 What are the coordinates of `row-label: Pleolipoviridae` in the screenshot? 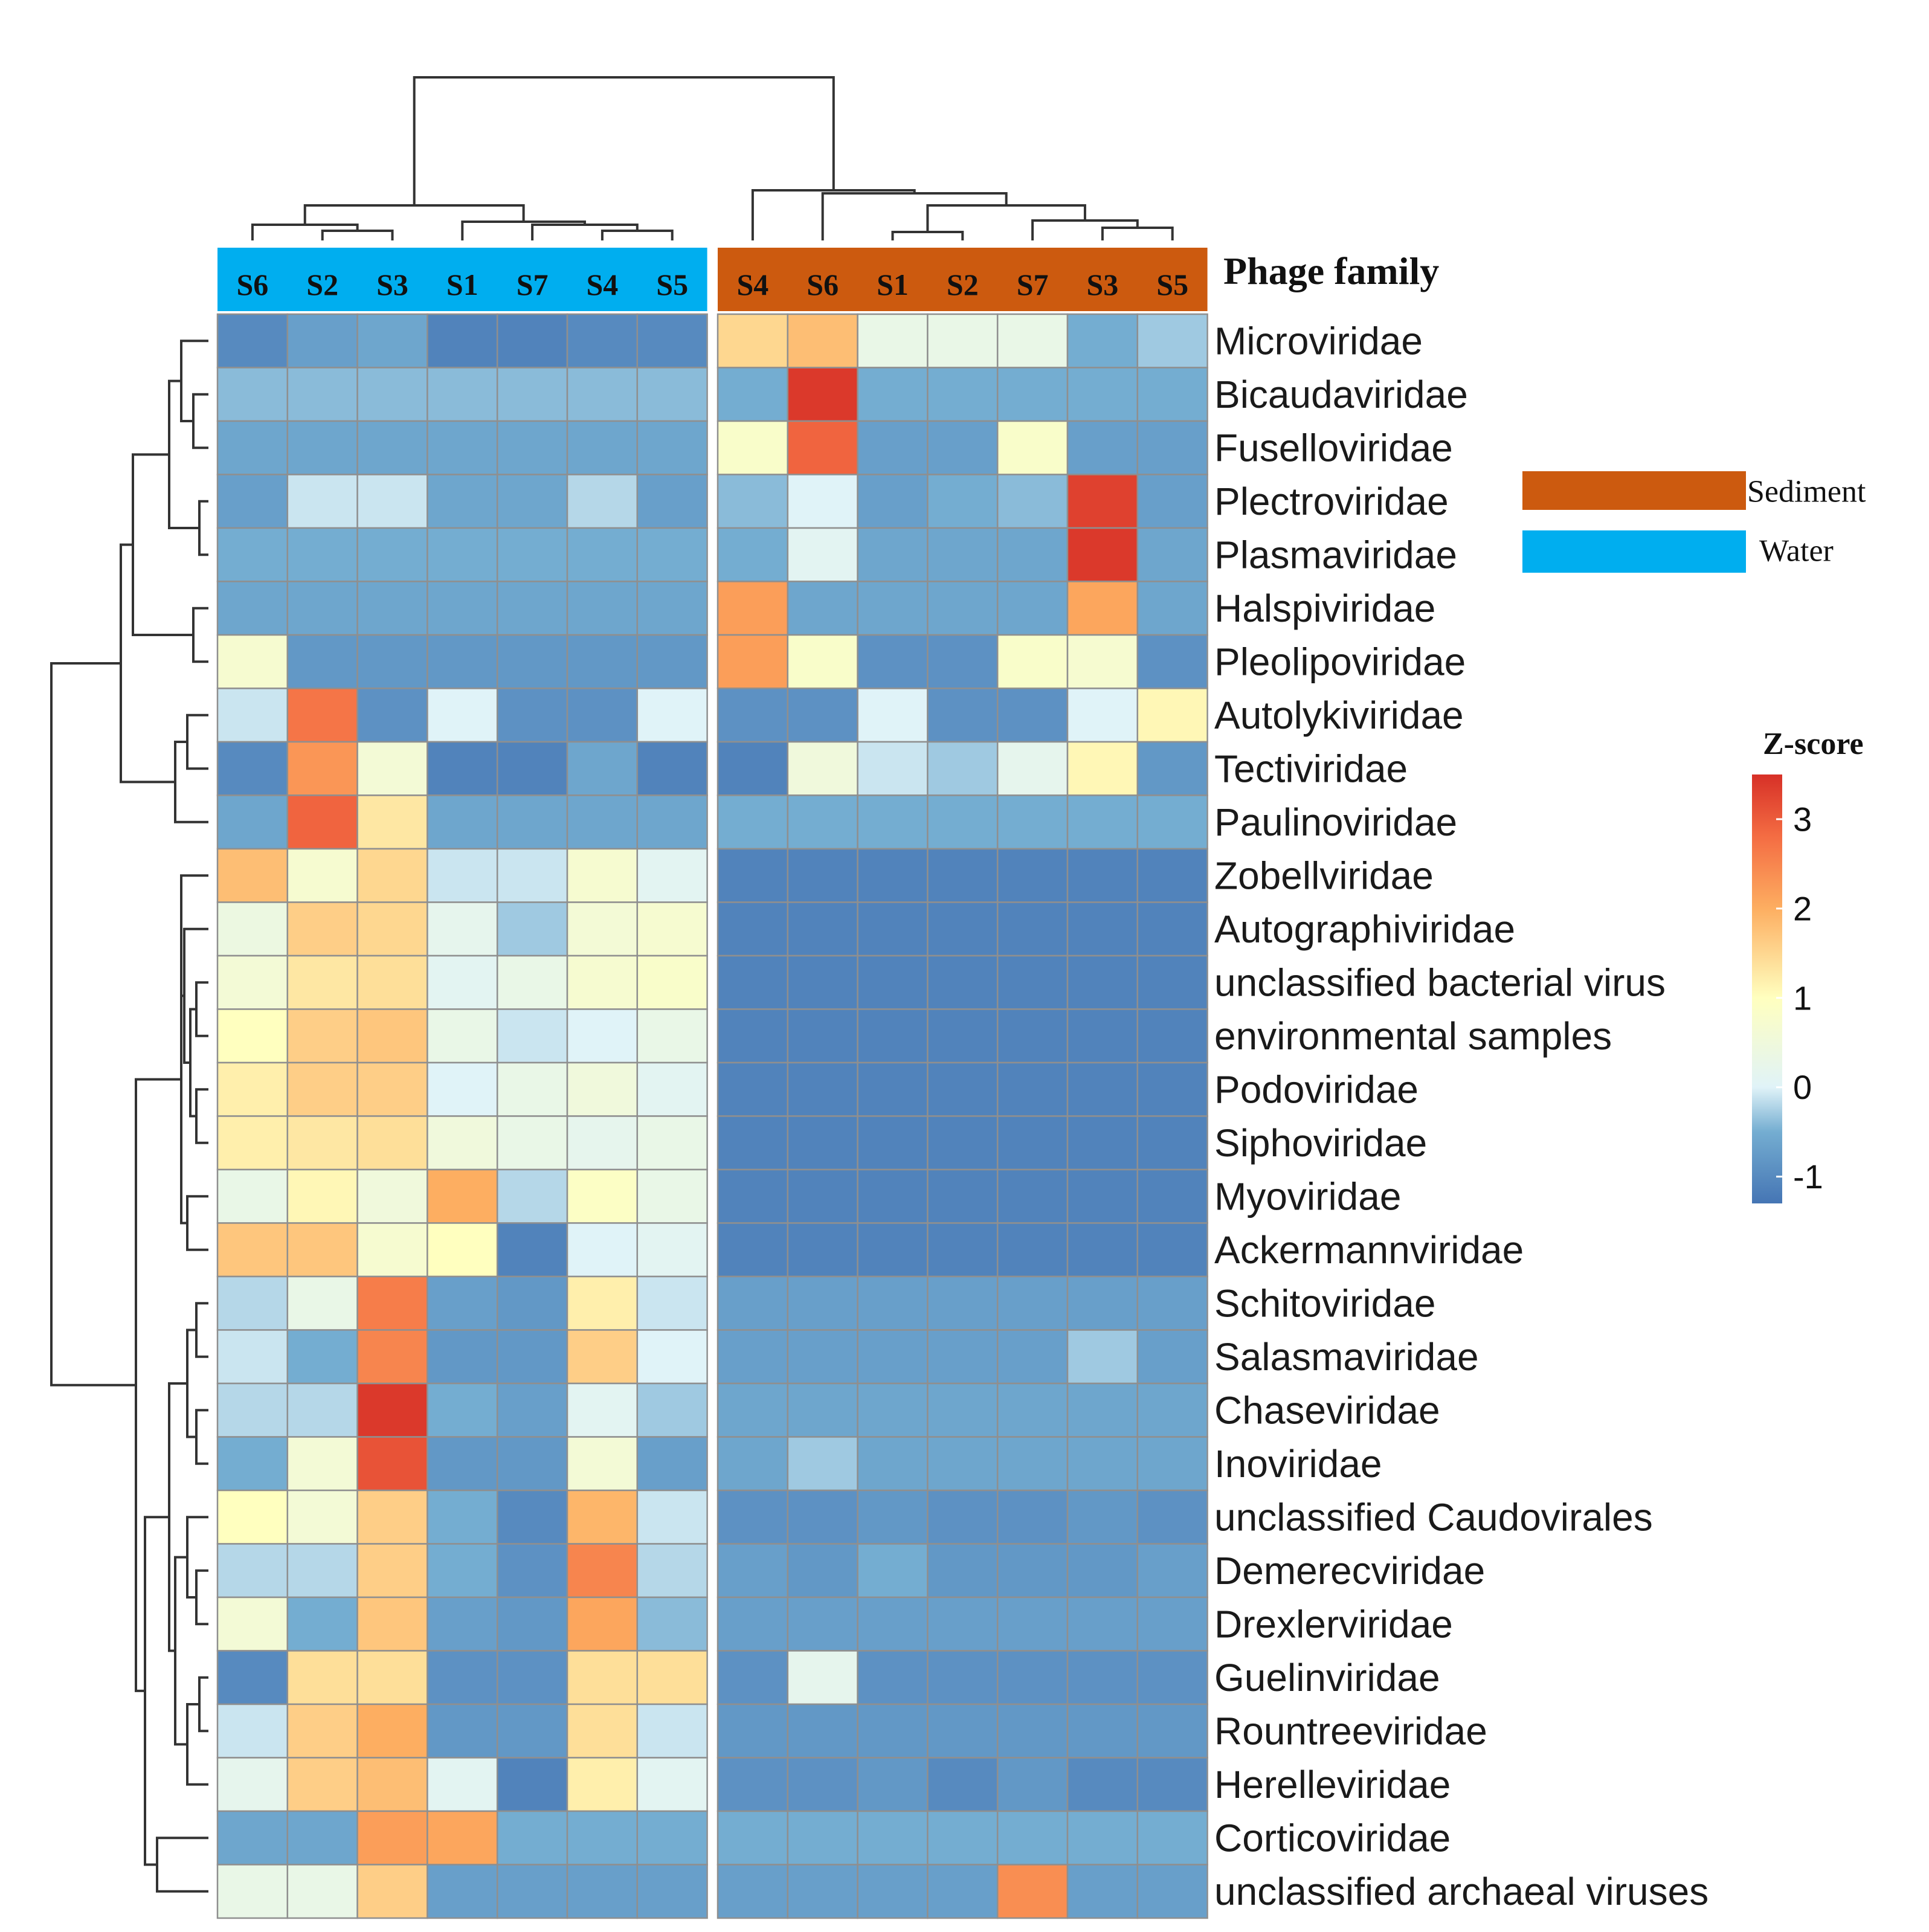 It's located at (1340, 661).